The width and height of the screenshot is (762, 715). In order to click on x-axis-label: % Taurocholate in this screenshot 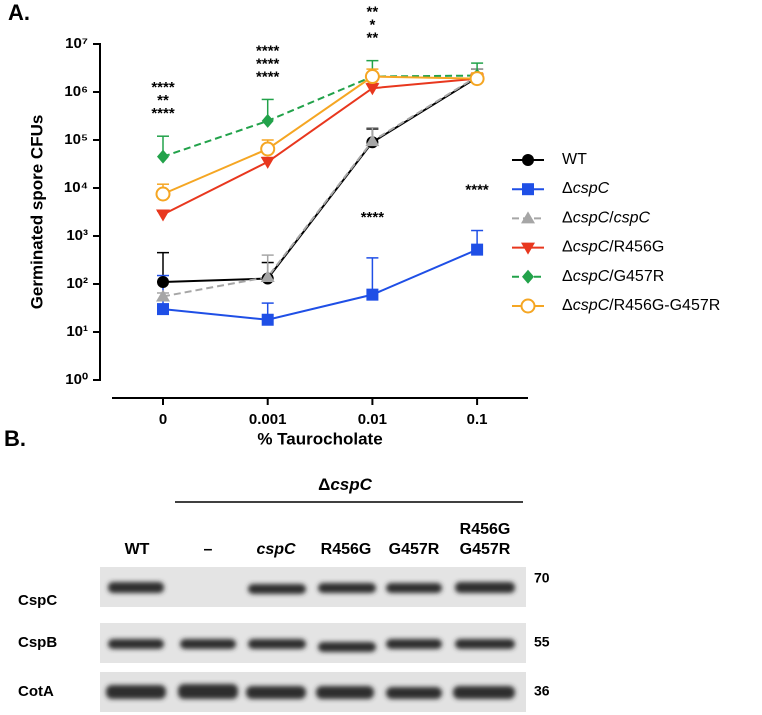, I will do `click(319, 438)`.